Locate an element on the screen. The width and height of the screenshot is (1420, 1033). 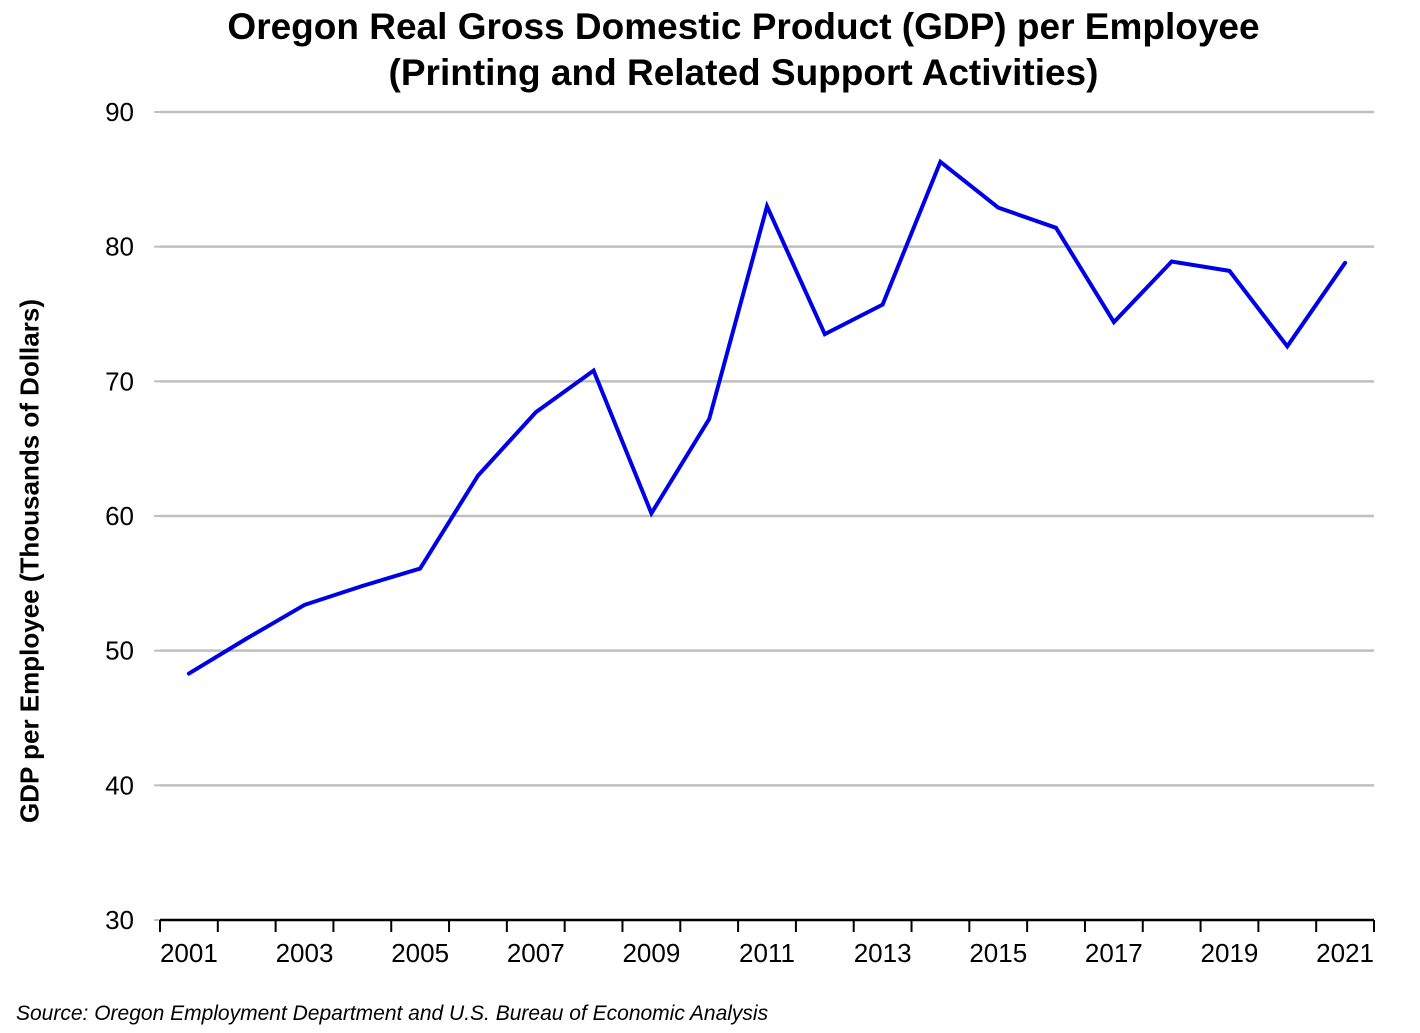
x-tick-label: 2003 is located at coordinates (305, 953).